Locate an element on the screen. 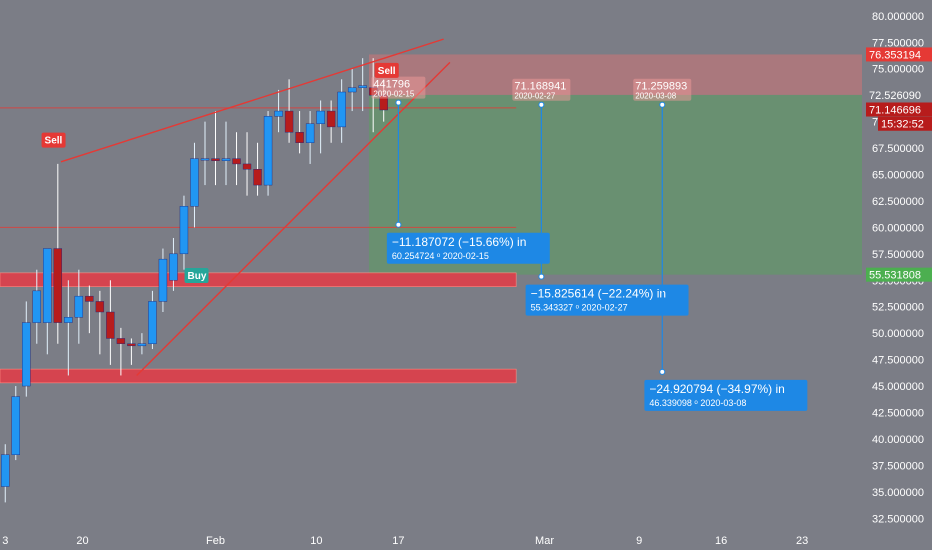 The width and height of the screenshot is (932, 550). x-axis-tick: 3 is located at coordinates (5, 541).